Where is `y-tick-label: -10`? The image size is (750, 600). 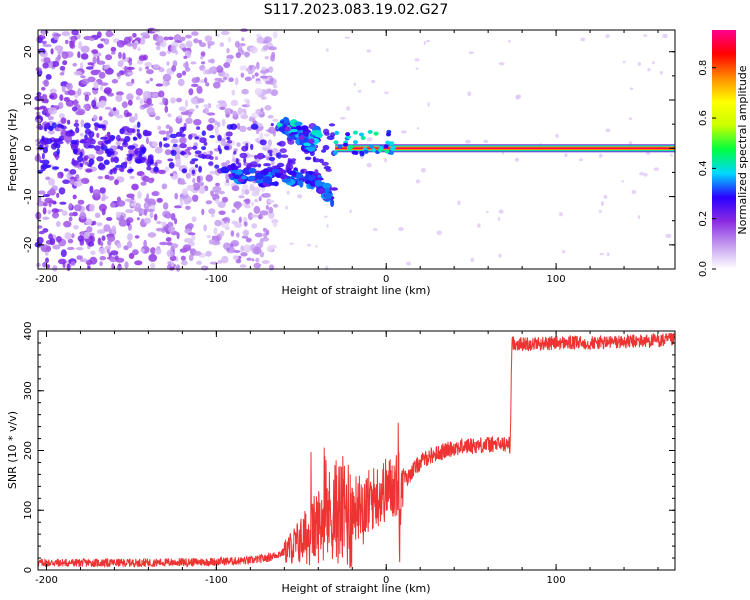
y-tick-label: -10 is located at coordinates (28, 196).